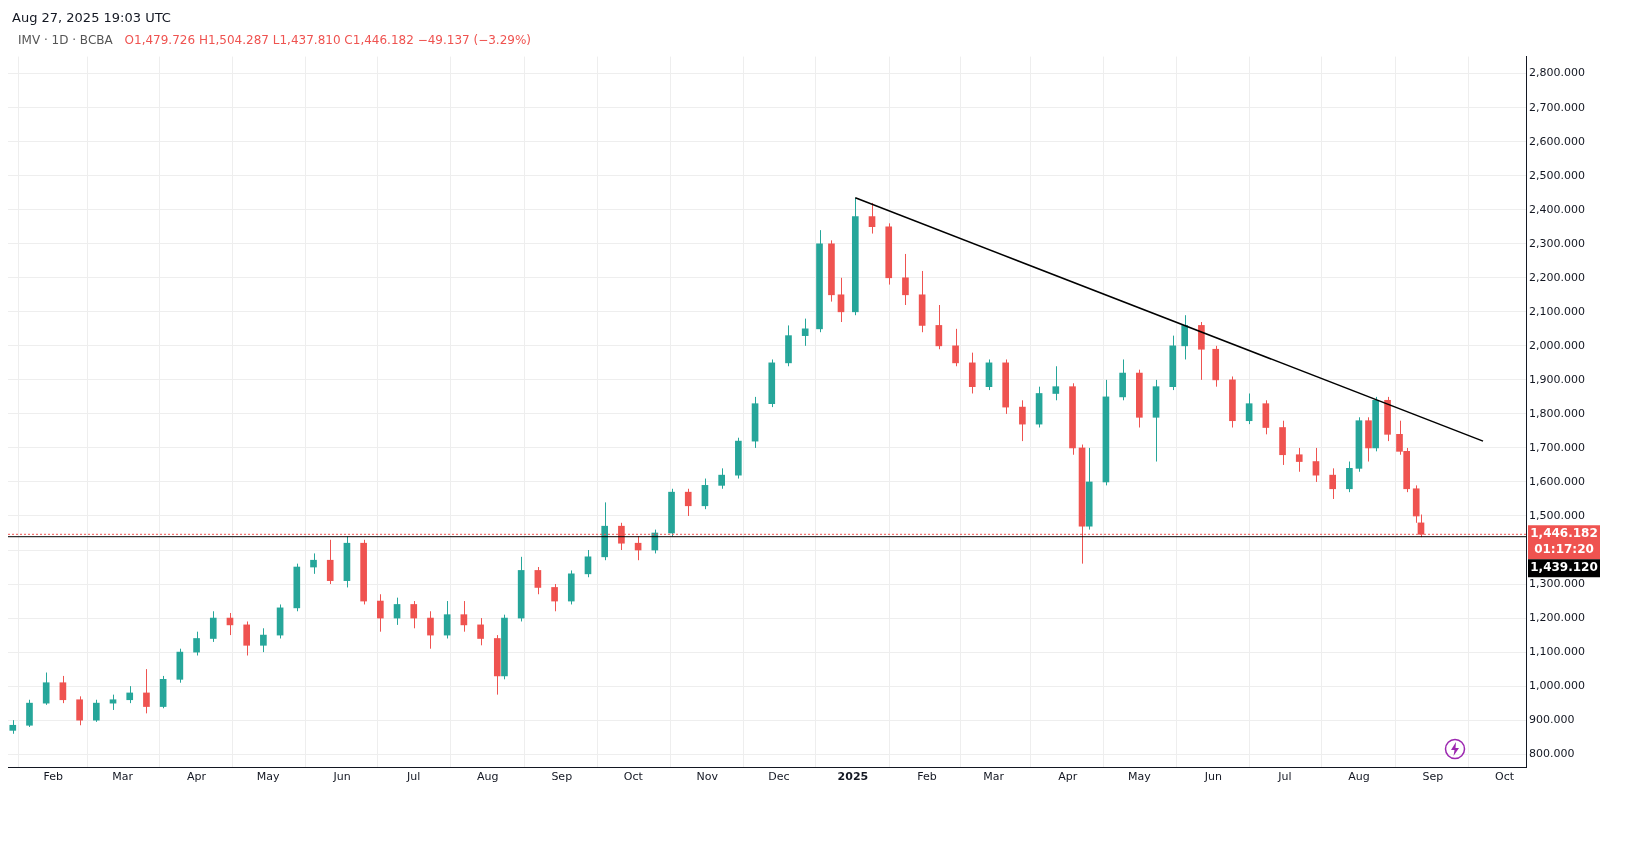 The image size is (1634, 853). I want to click on y-tick-label: 1,600.000, so click(1557, 481).